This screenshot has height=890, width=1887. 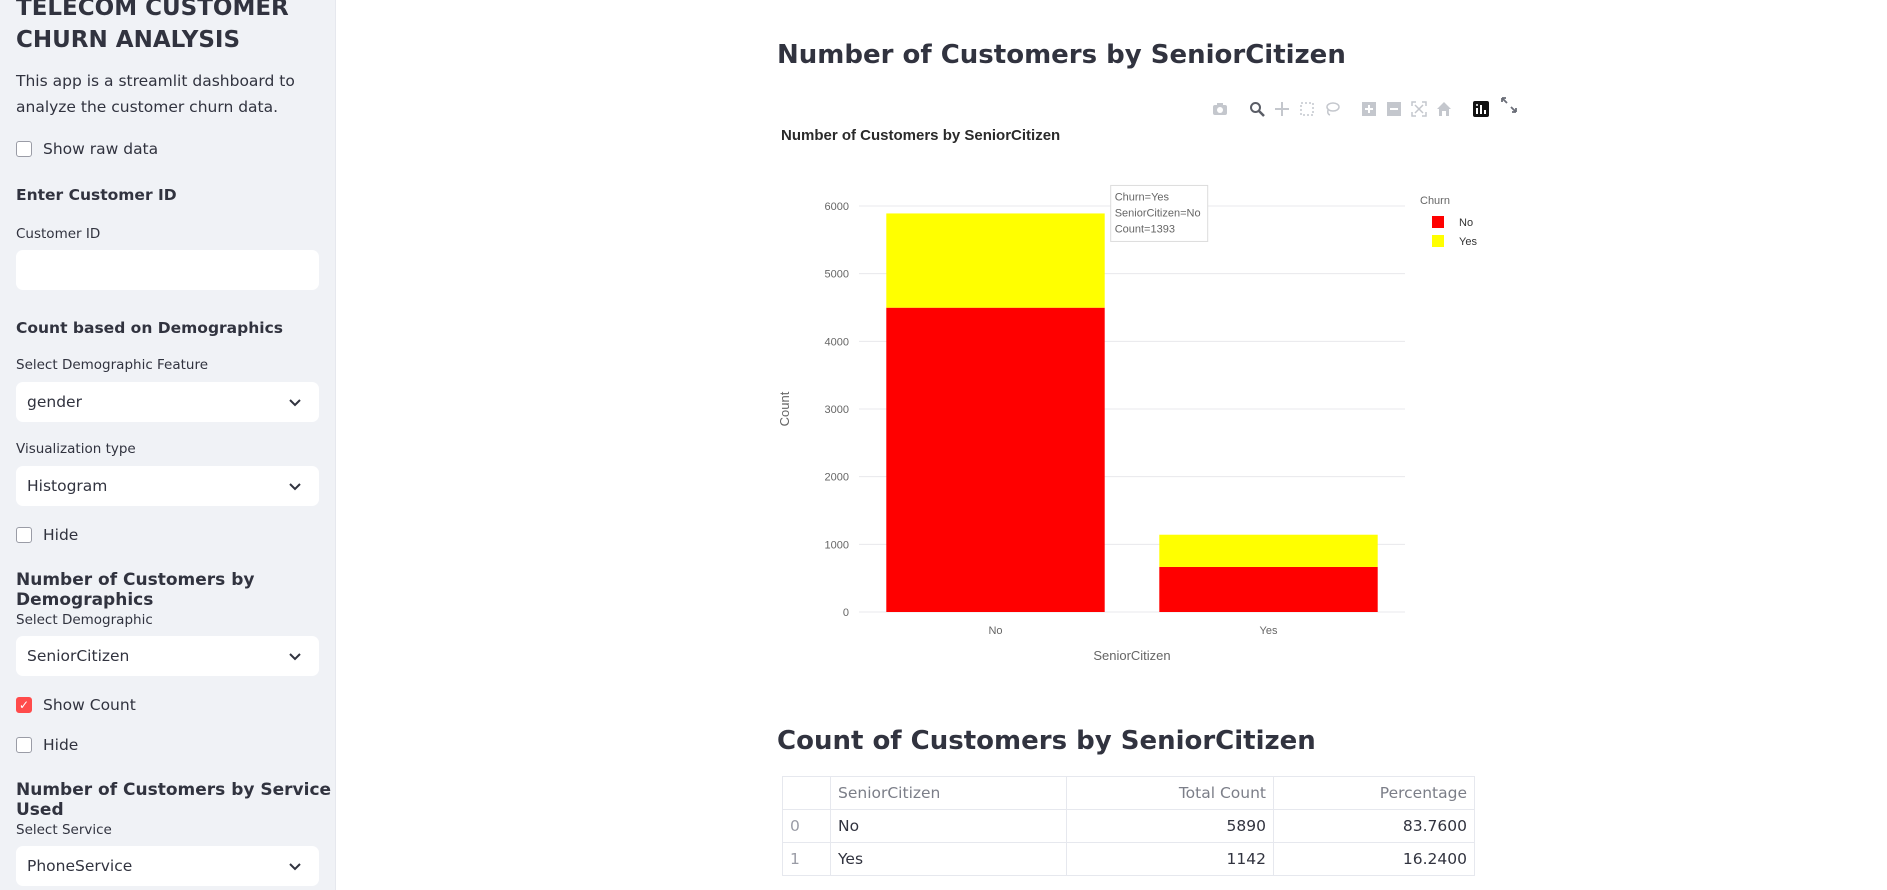 I want to click on reset-axes-icon, so click(x=1444, y=109).